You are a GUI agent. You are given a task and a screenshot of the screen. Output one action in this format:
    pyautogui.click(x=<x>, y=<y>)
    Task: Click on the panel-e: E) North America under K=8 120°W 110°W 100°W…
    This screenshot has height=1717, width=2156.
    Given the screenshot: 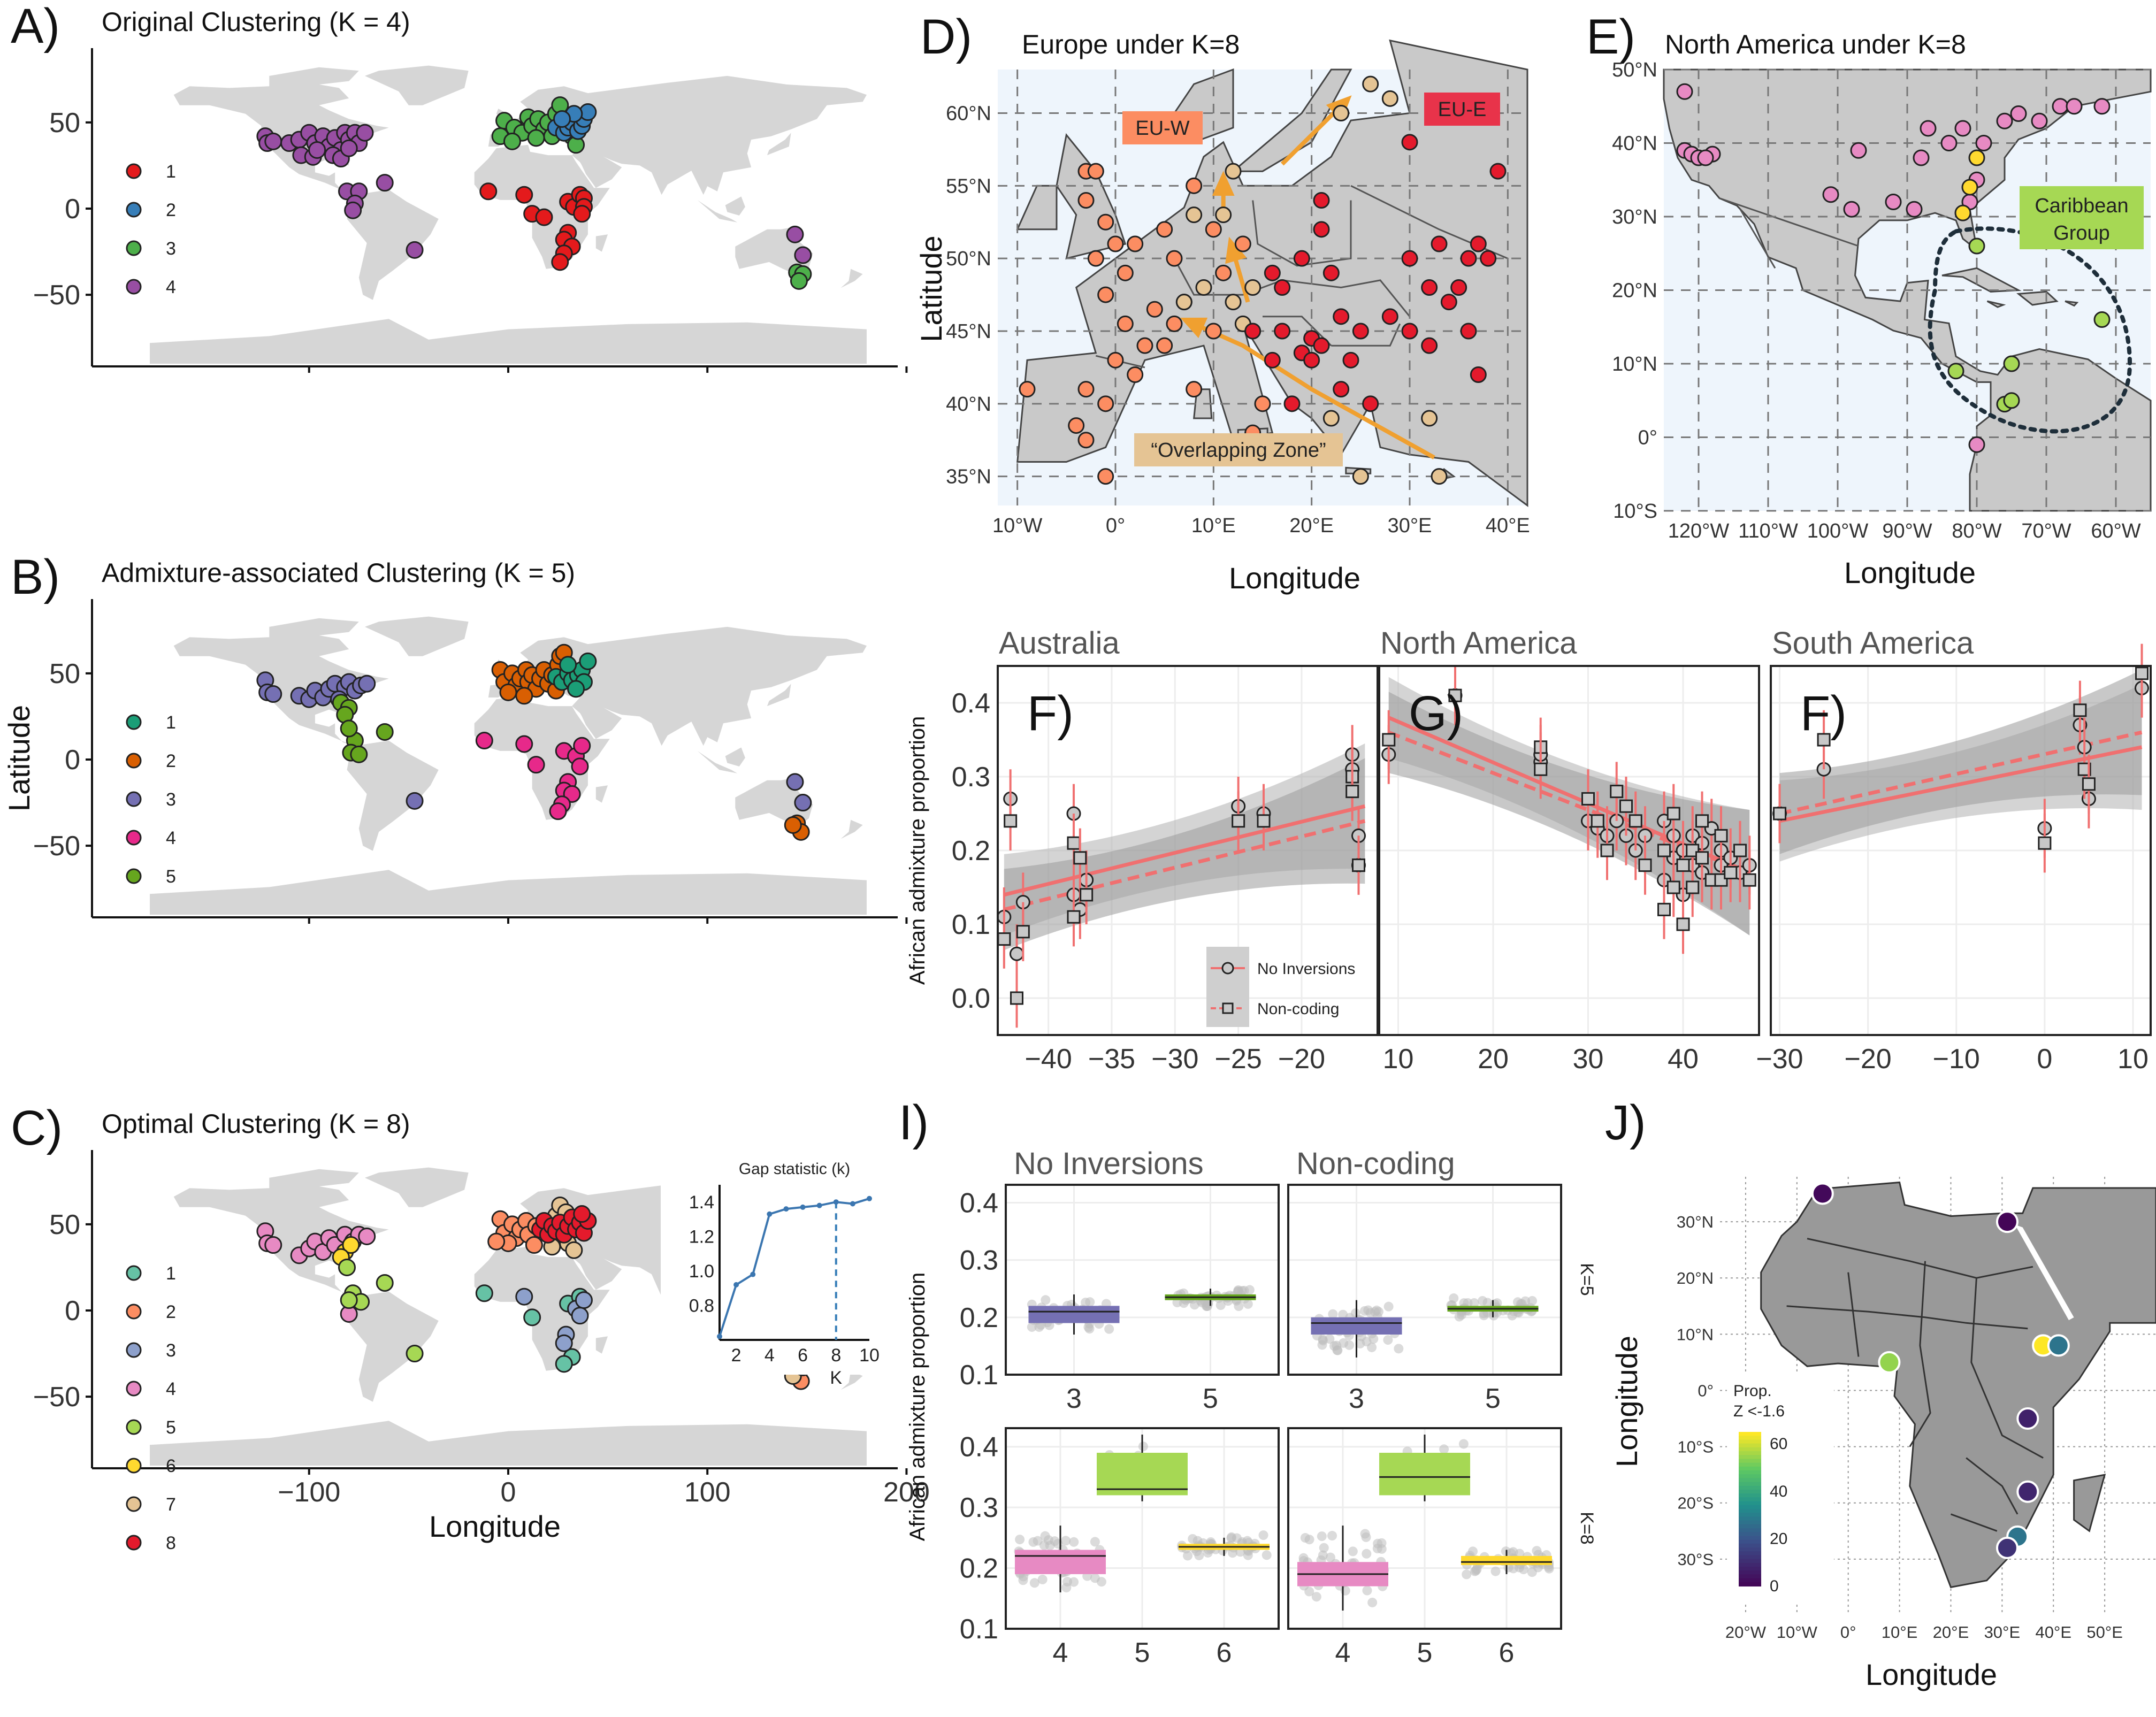 What is the action you would take?
    pyautogui.click(x=1869, y=299)
    